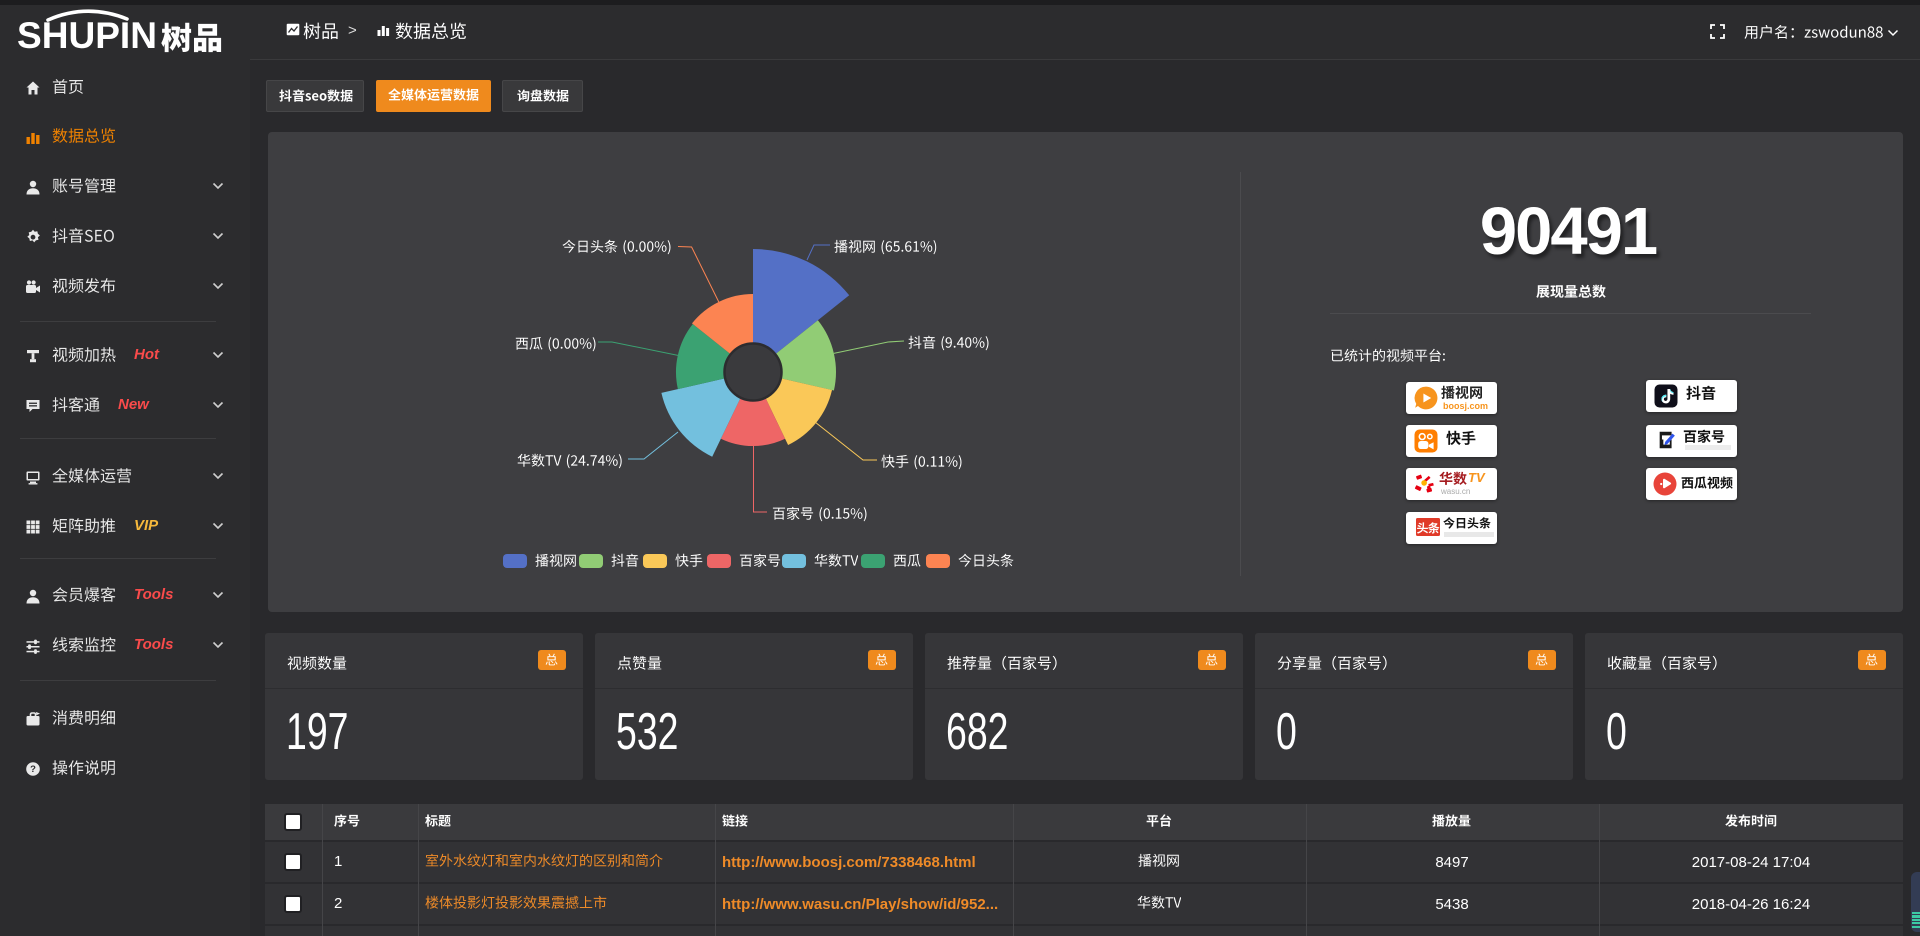 This screenshot has height=936, width=1920. Describe the element at coordinates (87, 35) in the screenshot. I see `svg-text: SHUPIN` at that location.